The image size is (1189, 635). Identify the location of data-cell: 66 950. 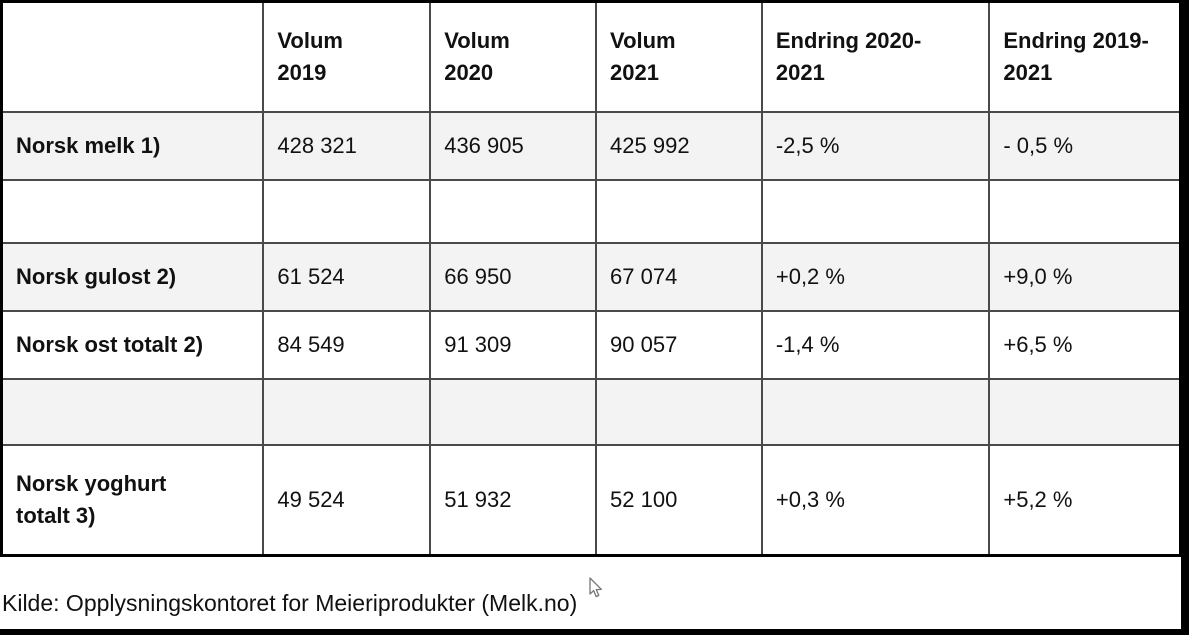
(513, 276).